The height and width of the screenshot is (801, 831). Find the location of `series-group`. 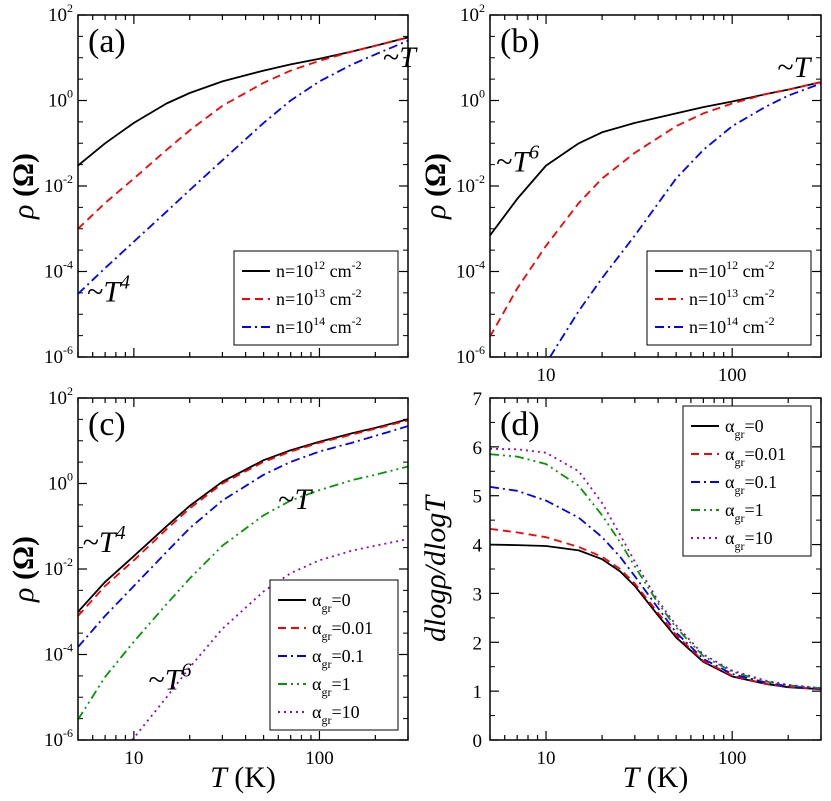

series-group is located at coordinates (655, 569).